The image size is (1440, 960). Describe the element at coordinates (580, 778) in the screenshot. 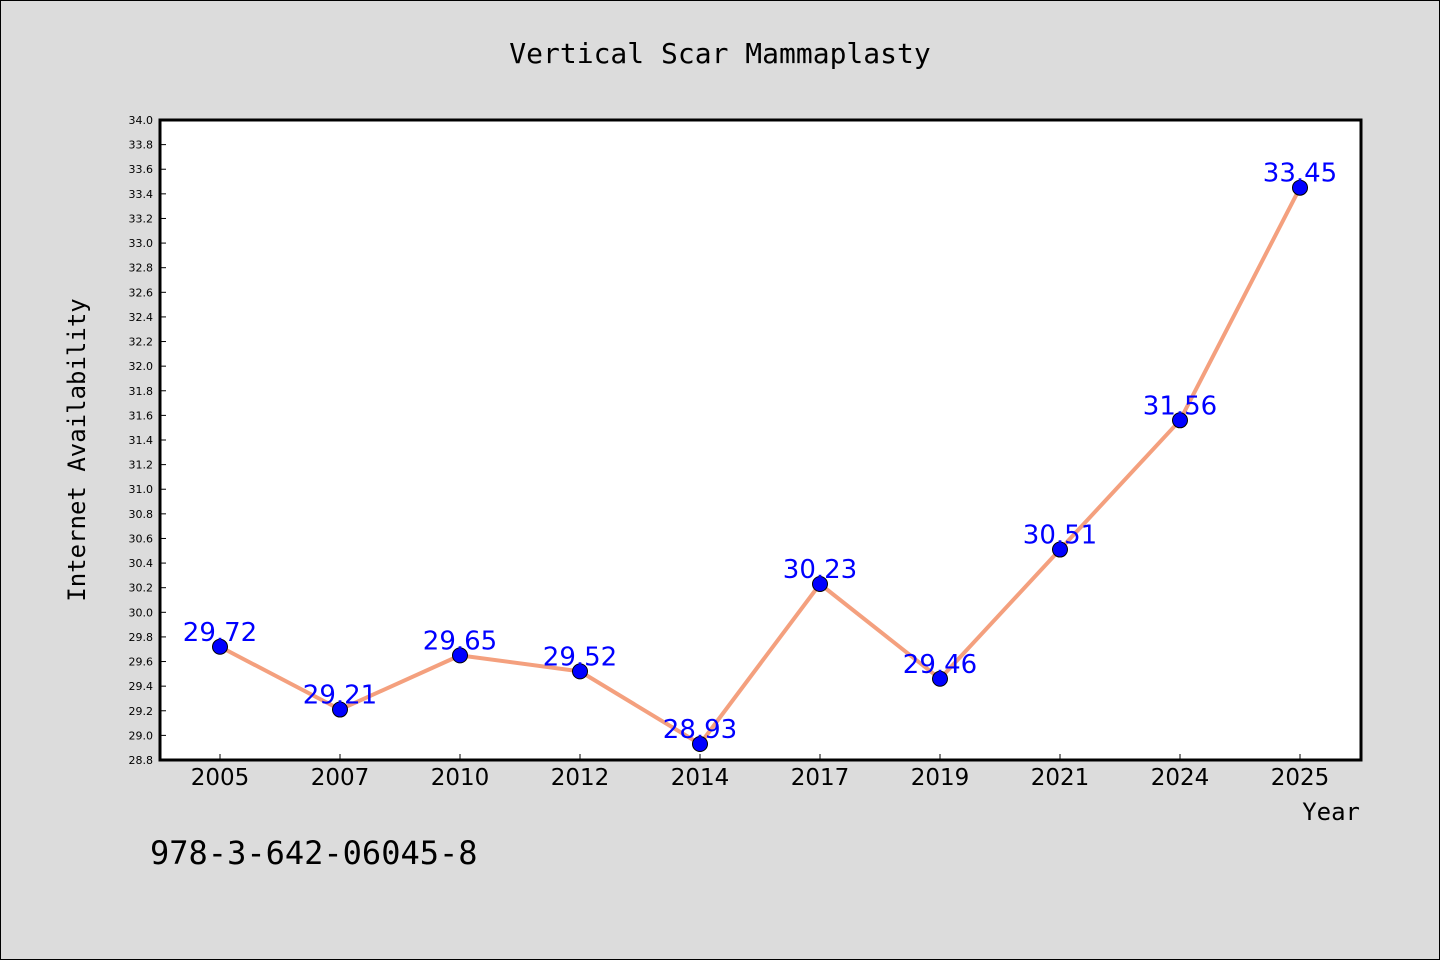

I see `x-tick-label: 2012` at that location.